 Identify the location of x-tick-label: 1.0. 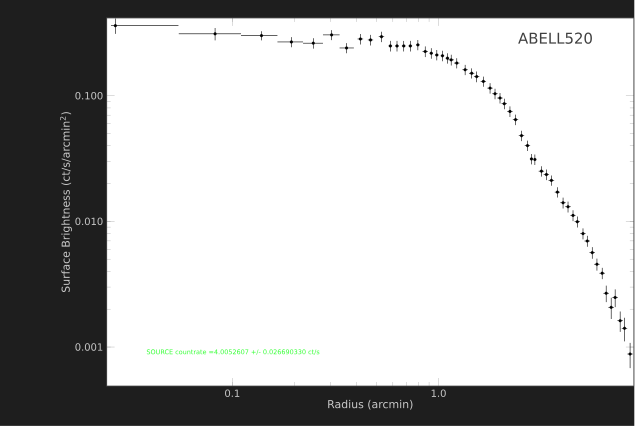
(439, 394).